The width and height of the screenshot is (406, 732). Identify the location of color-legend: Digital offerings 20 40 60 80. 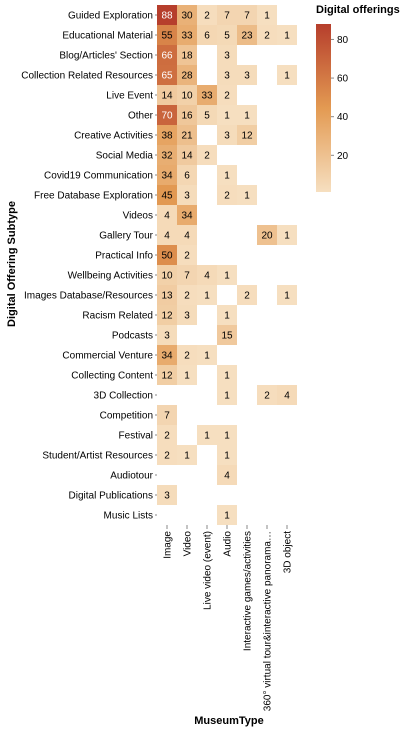
(358, 98).